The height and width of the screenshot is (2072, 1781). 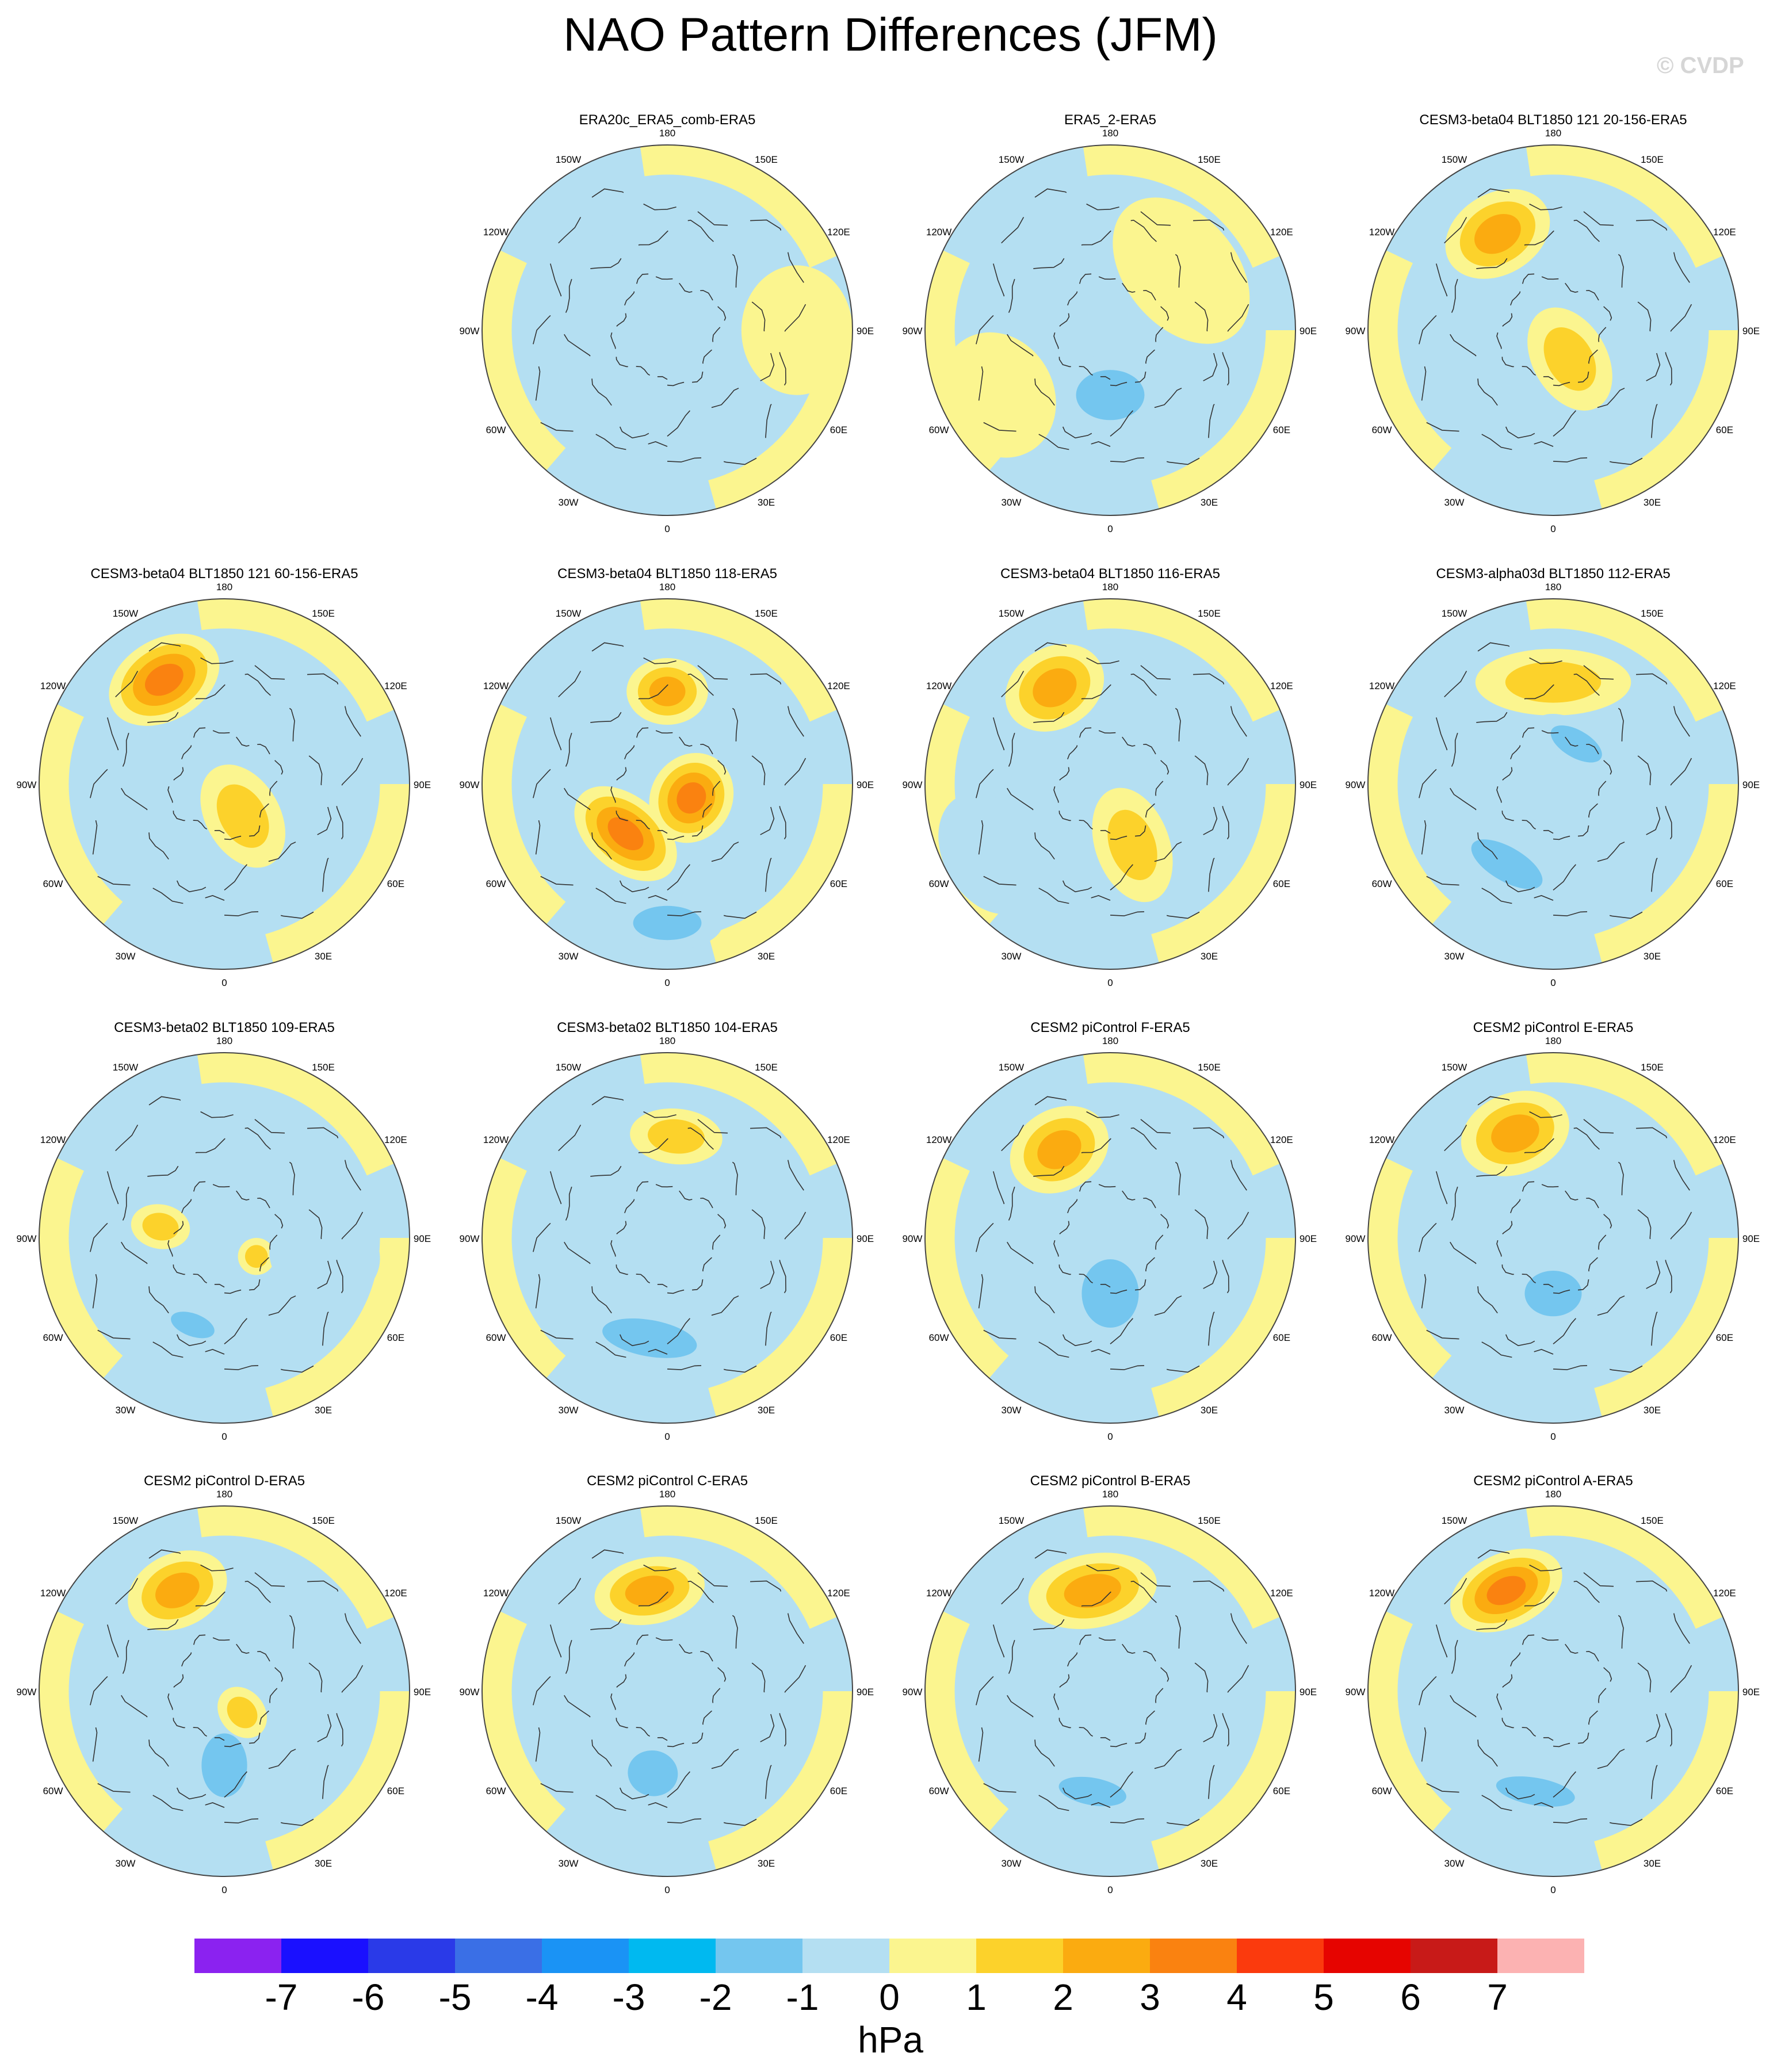 I want to click on panel-title: ERA5_2-ERA5, so click(x=1110, y=120).